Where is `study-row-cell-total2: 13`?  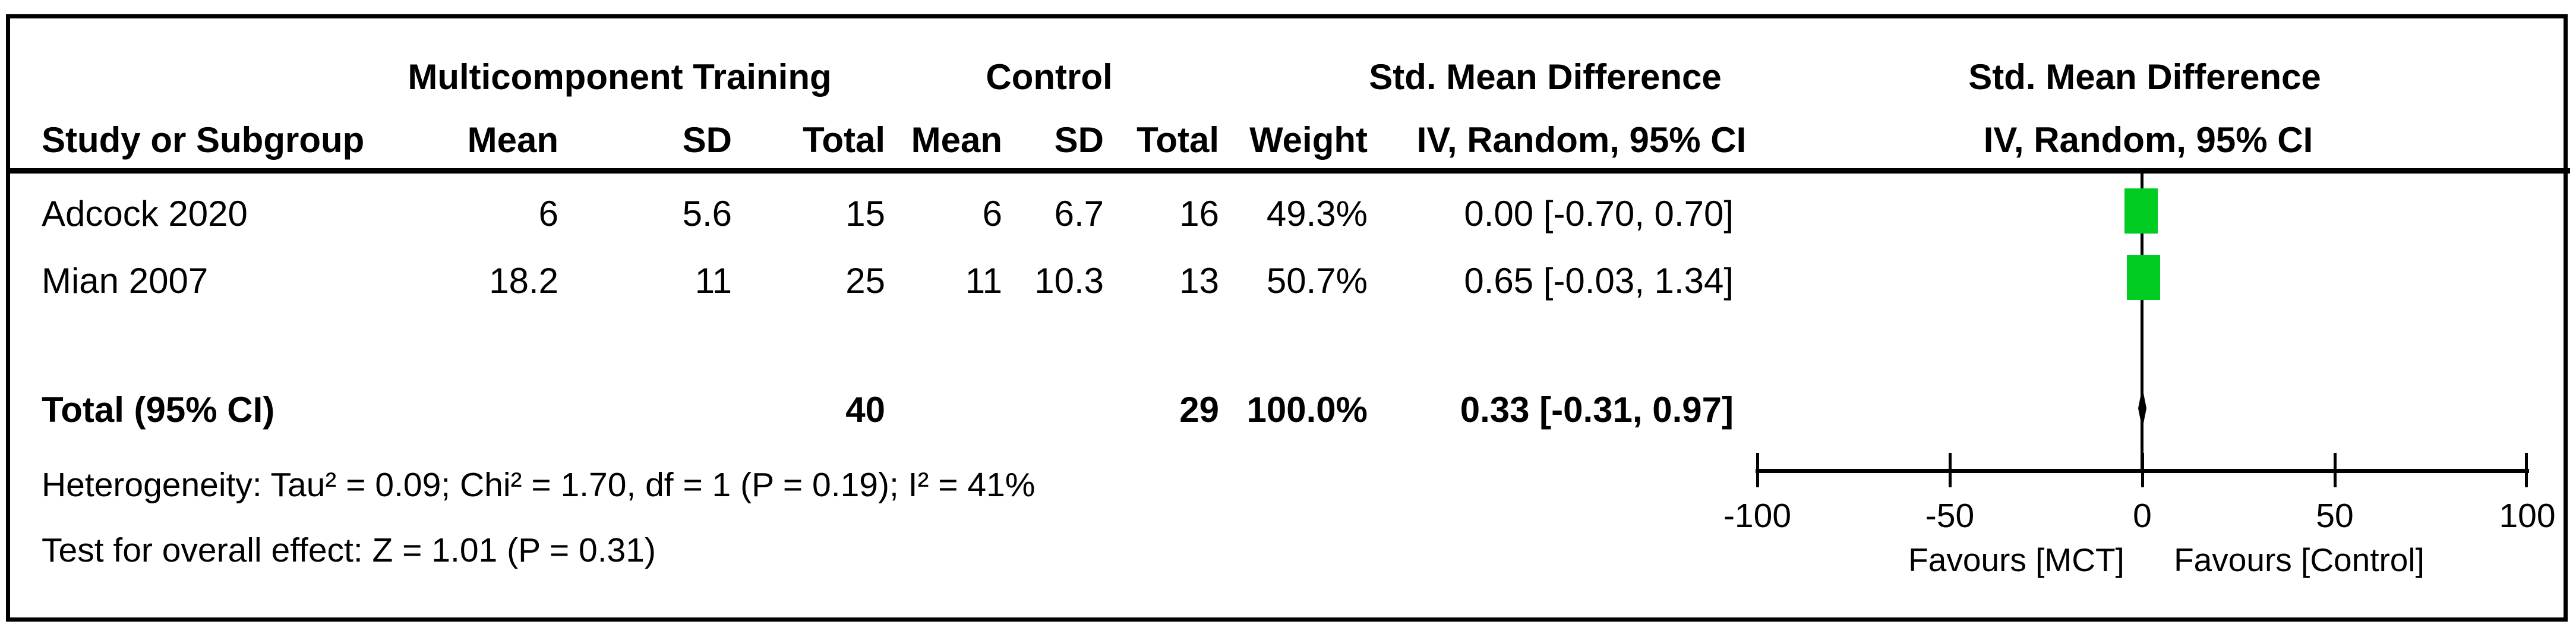
study-row-cell-total2: 13 is located at coordinates (1199, 281).